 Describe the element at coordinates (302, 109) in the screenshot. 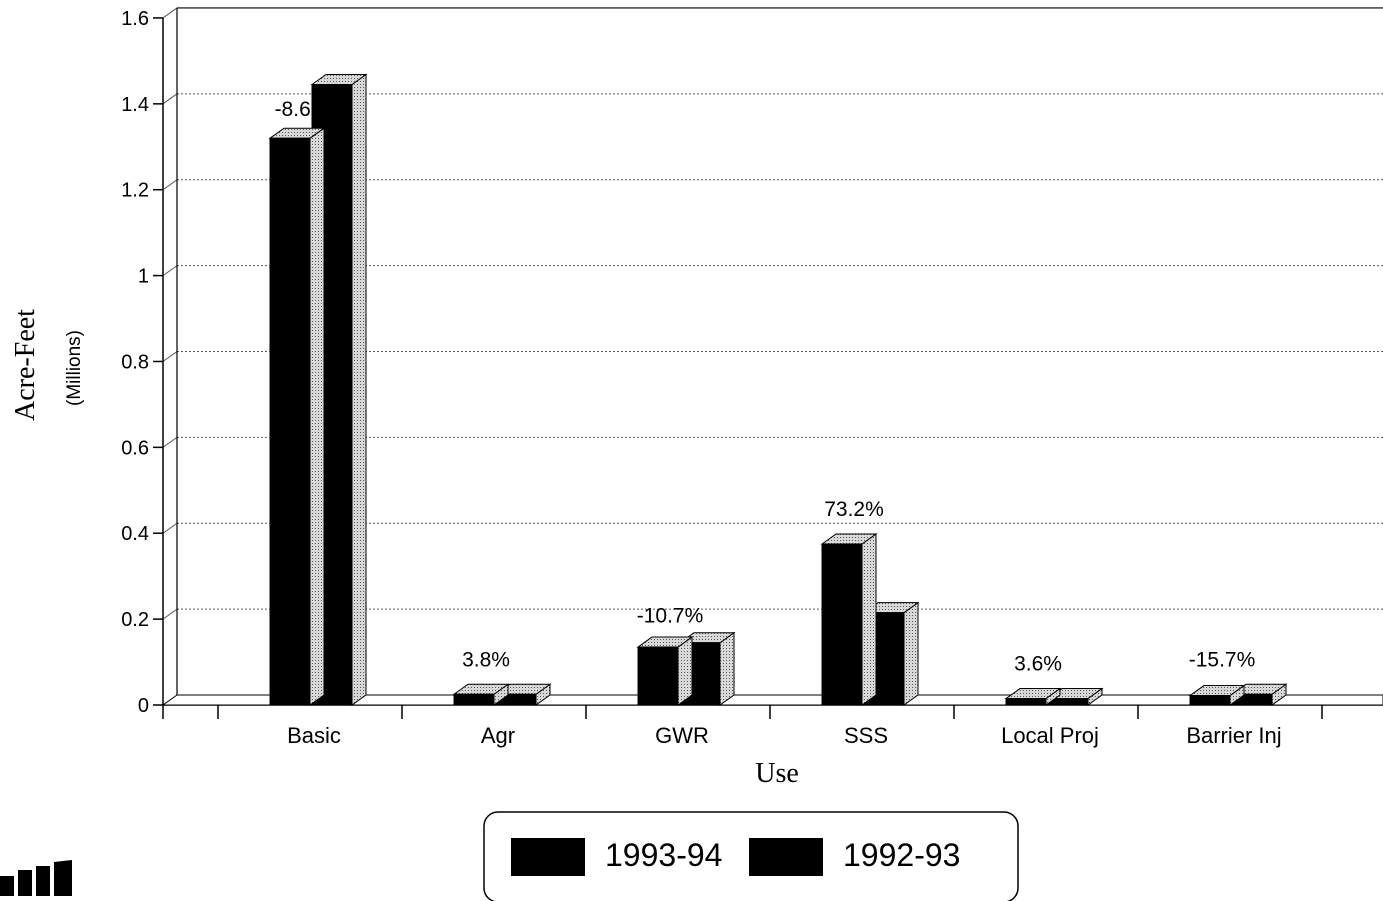

I see `pct-change-label: -8.6%` at that location.